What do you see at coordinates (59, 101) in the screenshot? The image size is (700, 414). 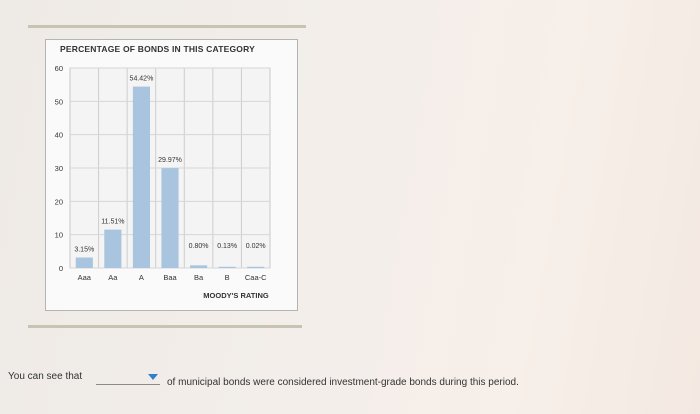 I see `y-tick-label: 50` at bounding box center [59, 101].